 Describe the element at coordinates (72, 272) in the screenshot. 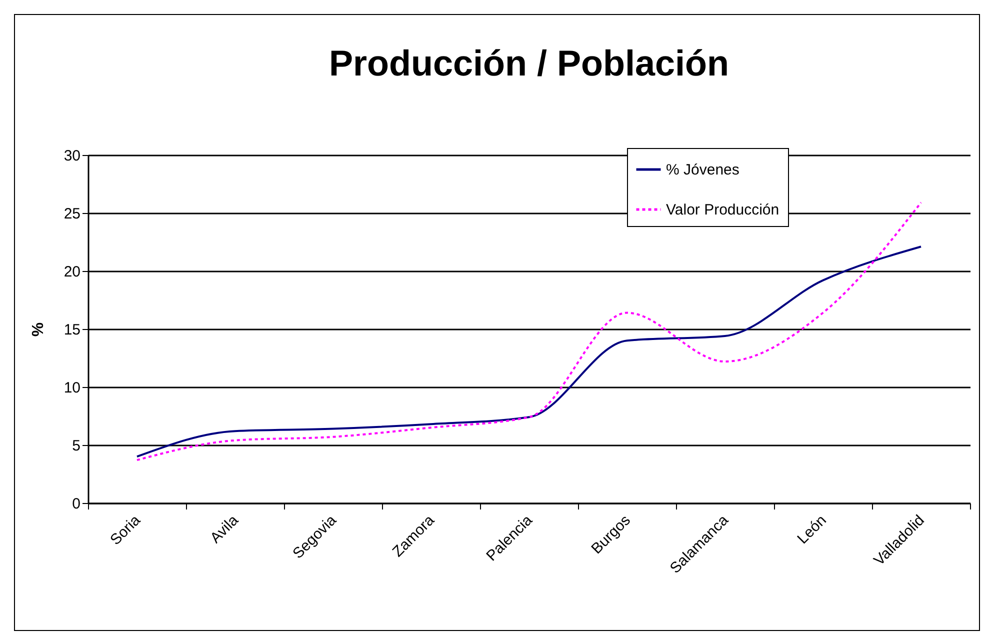

I see `y-tick-label: 20` at that location.